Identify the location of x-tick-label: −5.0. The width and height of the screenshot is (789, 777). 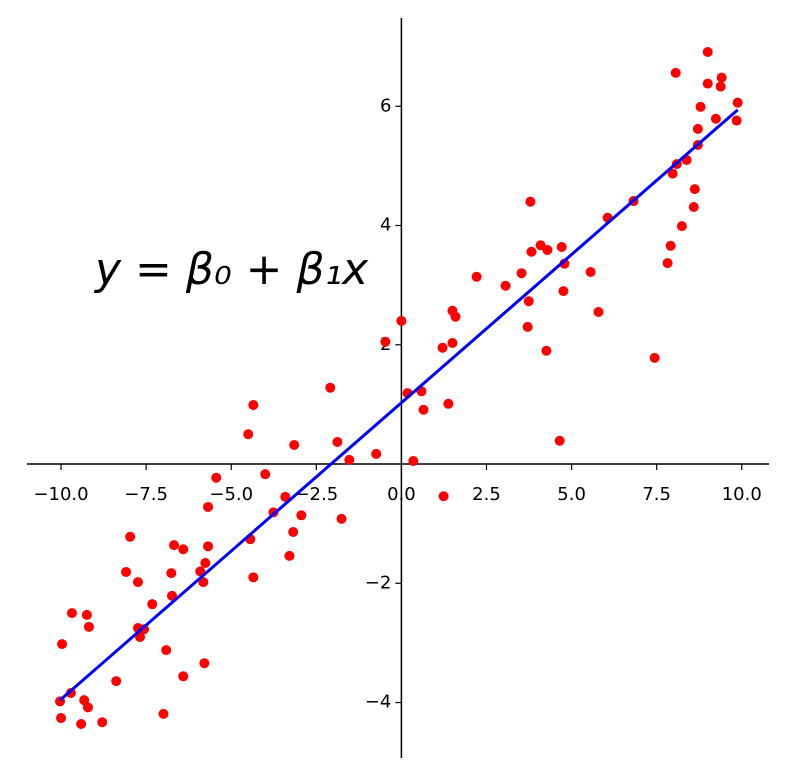
(231, 494).